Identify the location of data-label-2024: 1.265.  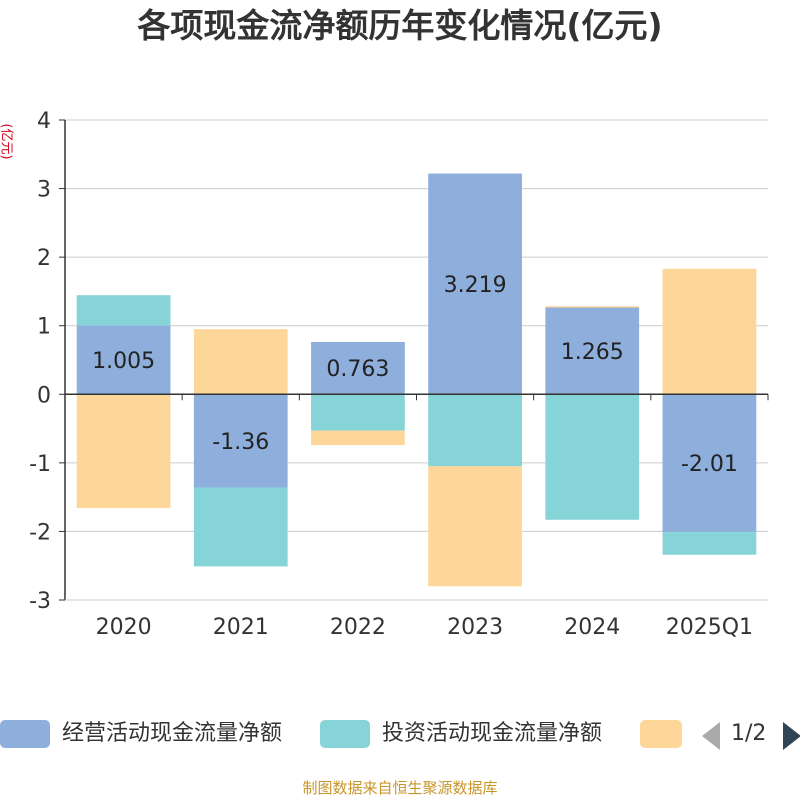
(592, 352).